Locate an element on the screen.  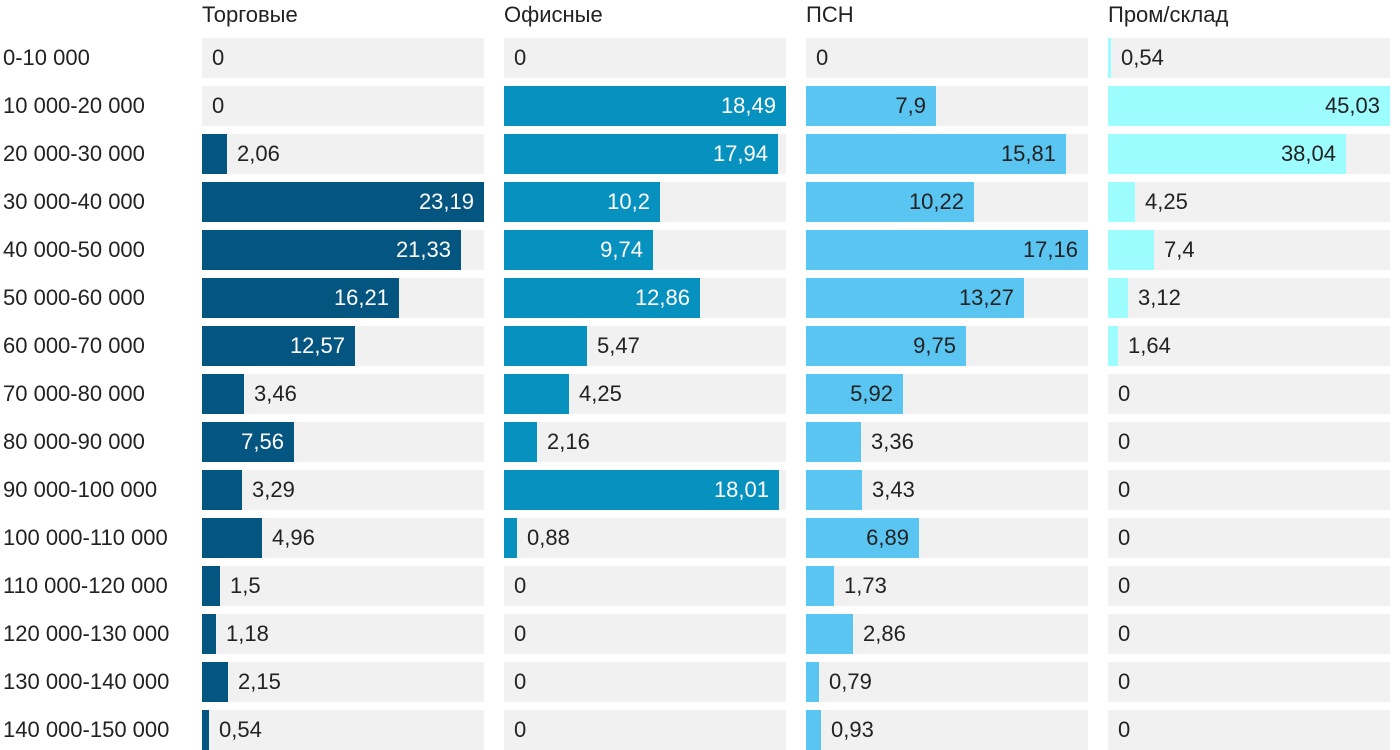
data-label: 16,21 is located at coordinates (361, 297).